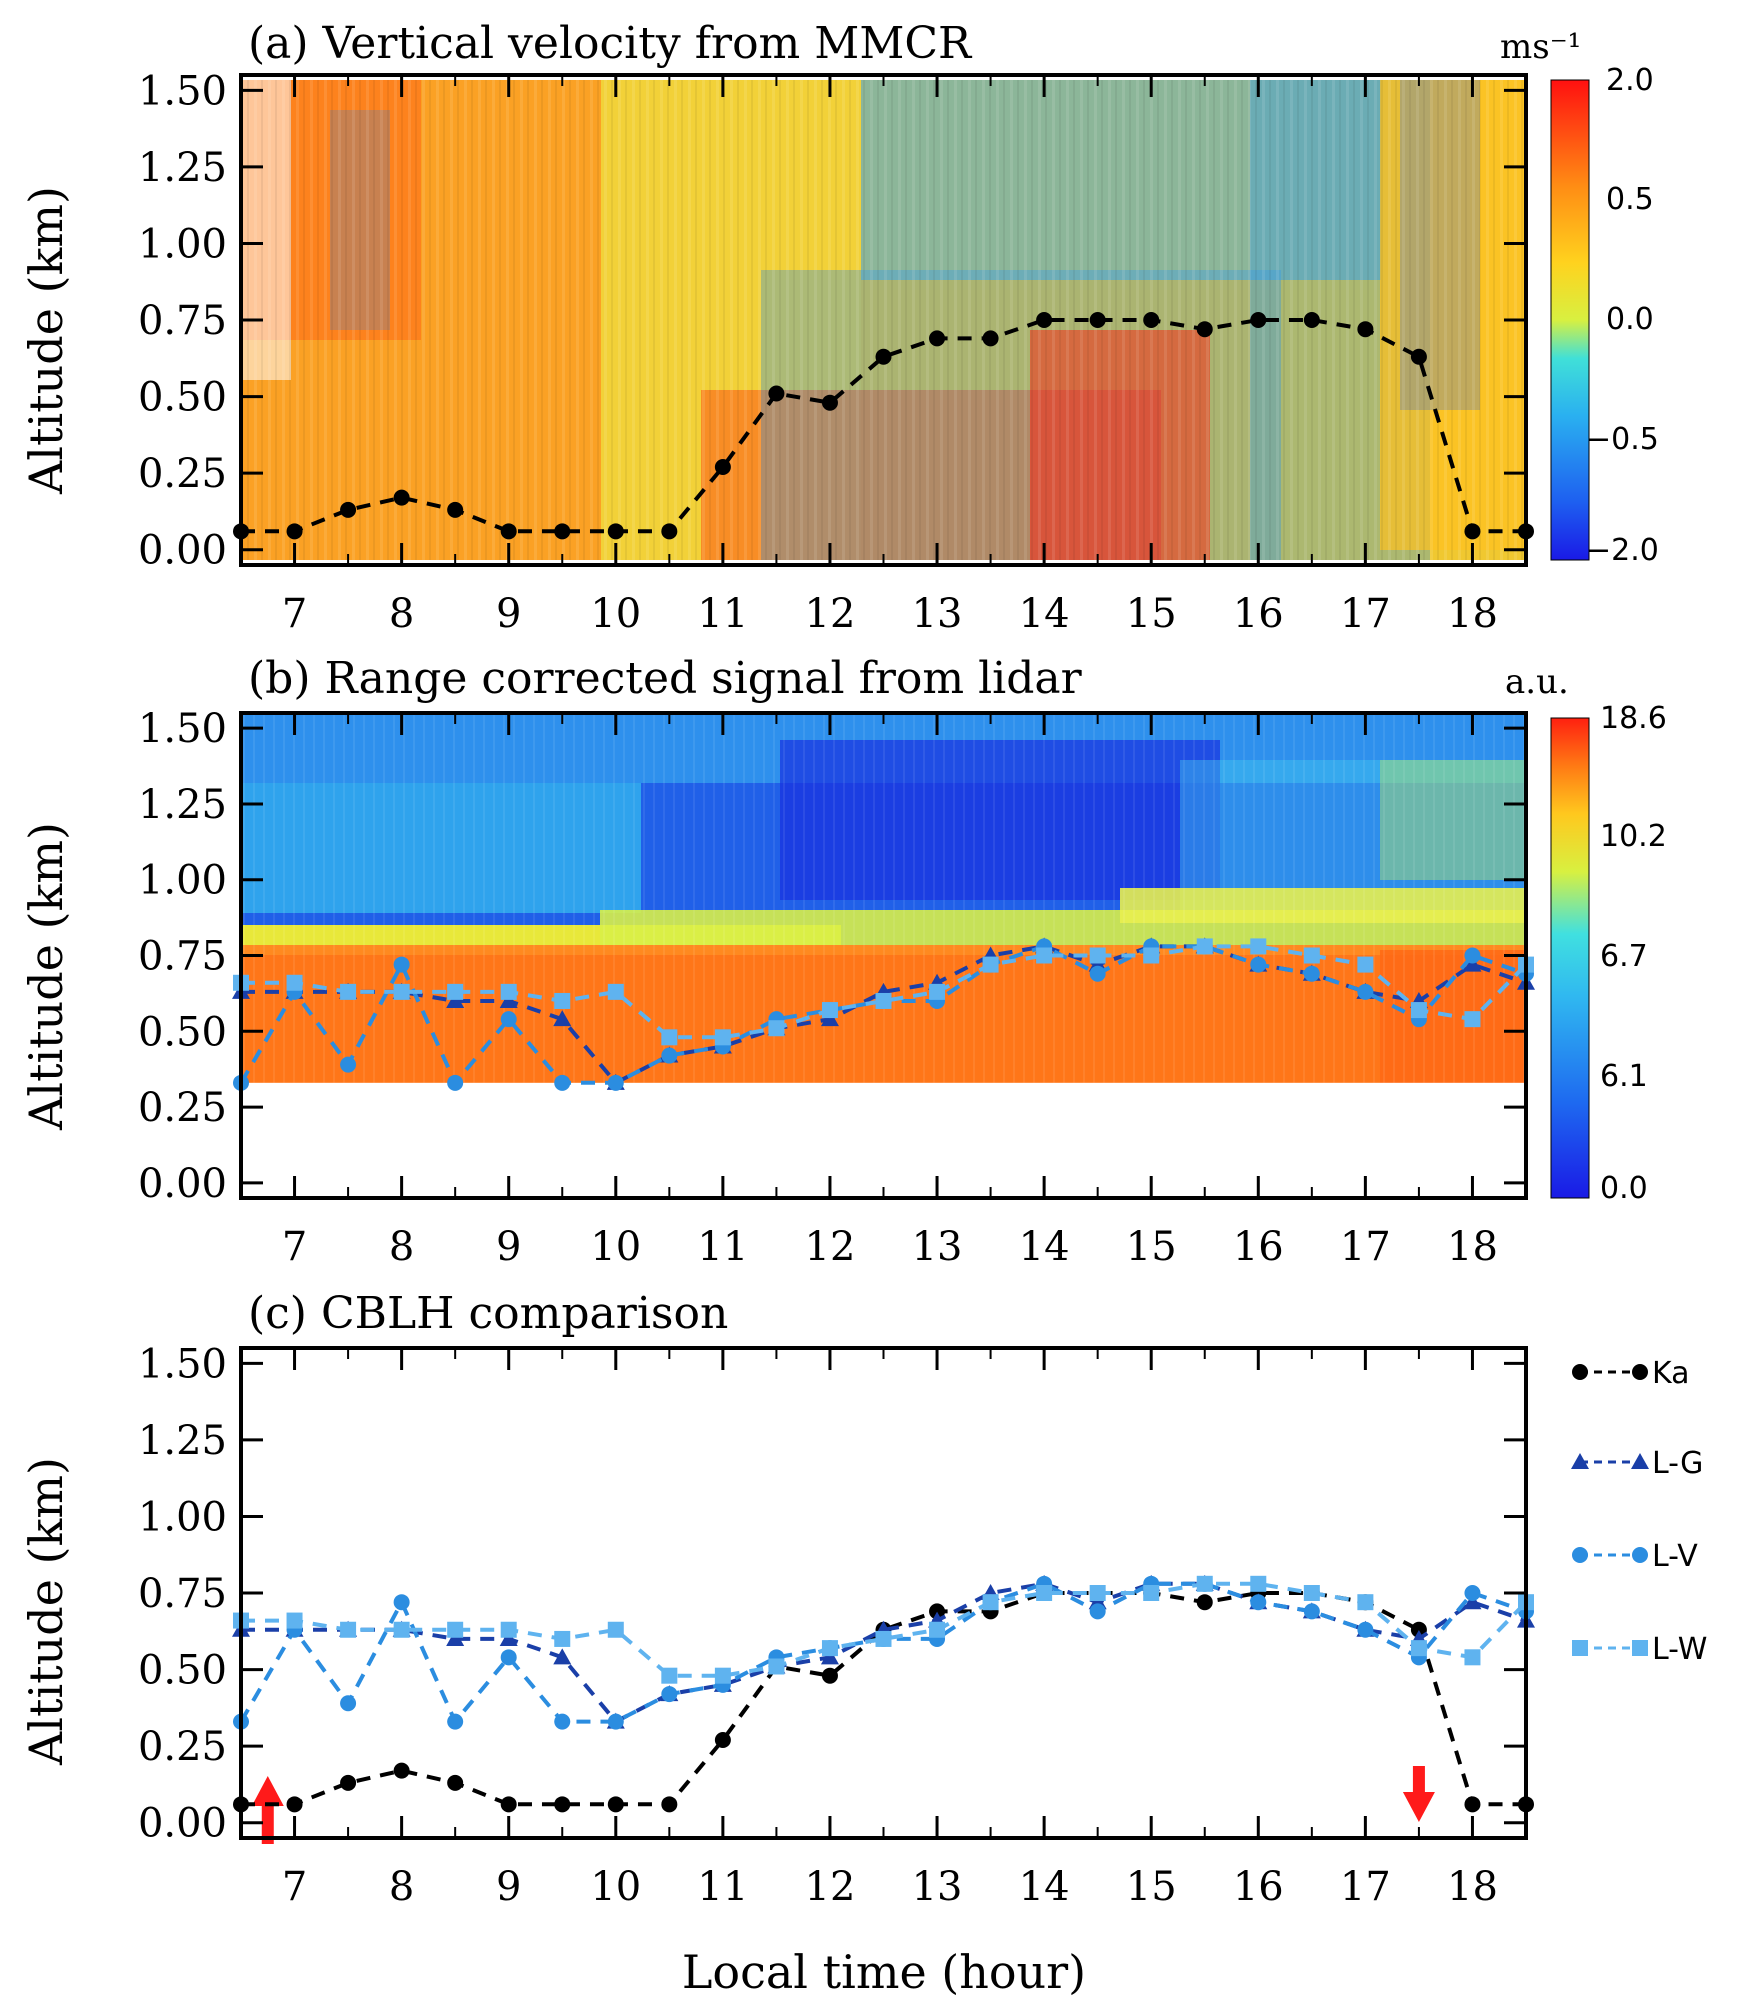 The width and height of the screenshot is (1759, 2001). Describe the element at coordinates (1675, 1556) in the screenshot. I see `legend-label: L-V` at that location.